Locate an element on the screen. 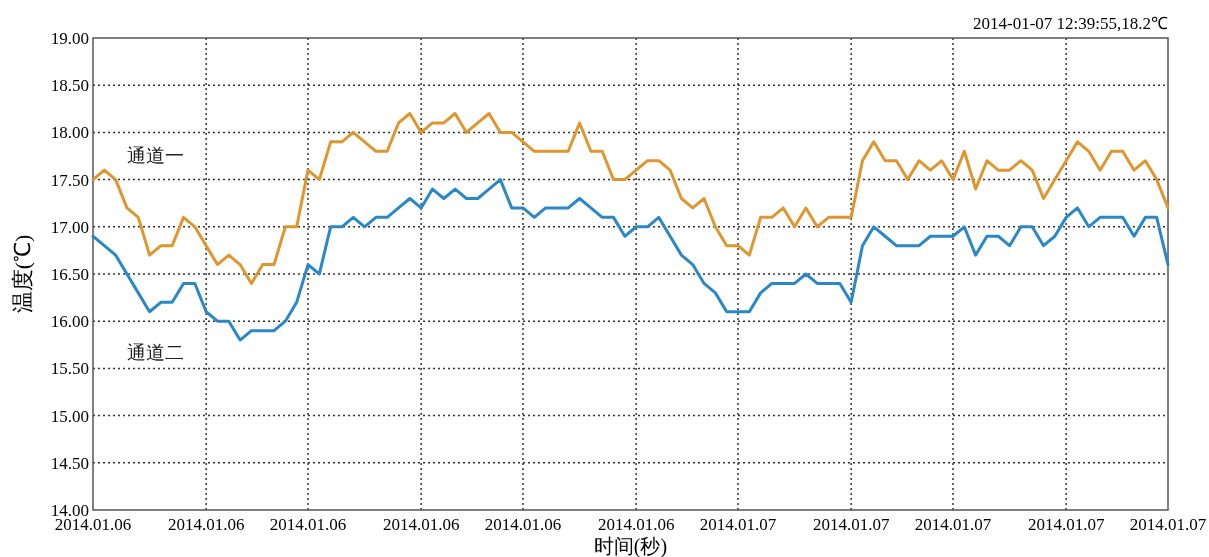 This screenshot has height=557, width=1209. y-tick-label: 17.50 is located at coordinates (69, 180).